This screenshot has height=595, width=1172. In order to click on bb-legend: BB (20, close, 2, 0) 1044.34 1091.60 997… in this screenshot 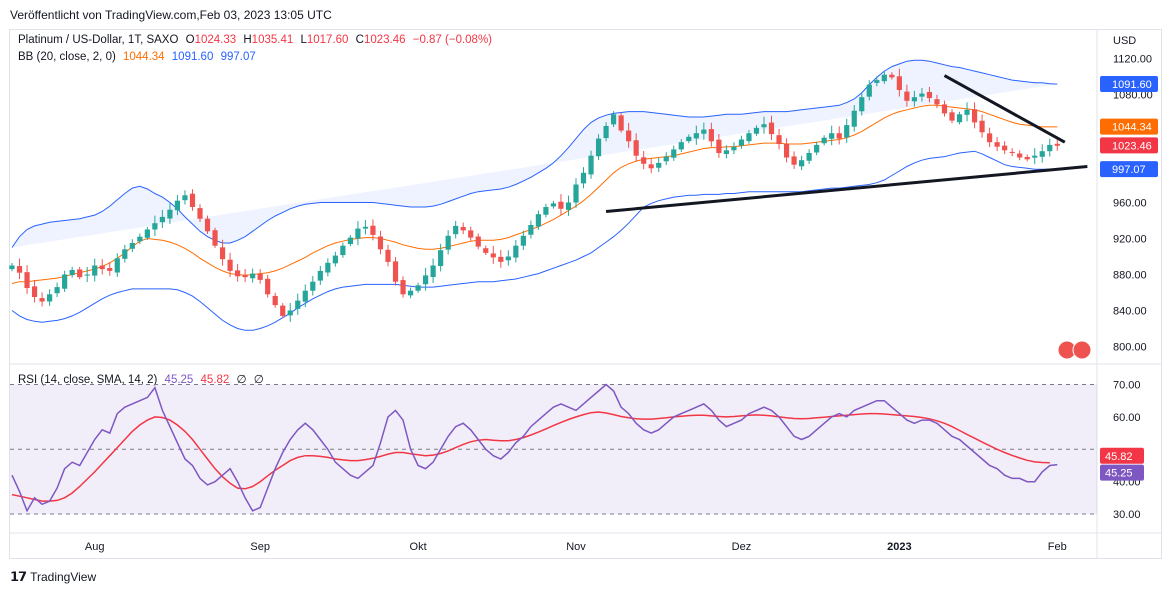, I will do `click(139, 57)`.